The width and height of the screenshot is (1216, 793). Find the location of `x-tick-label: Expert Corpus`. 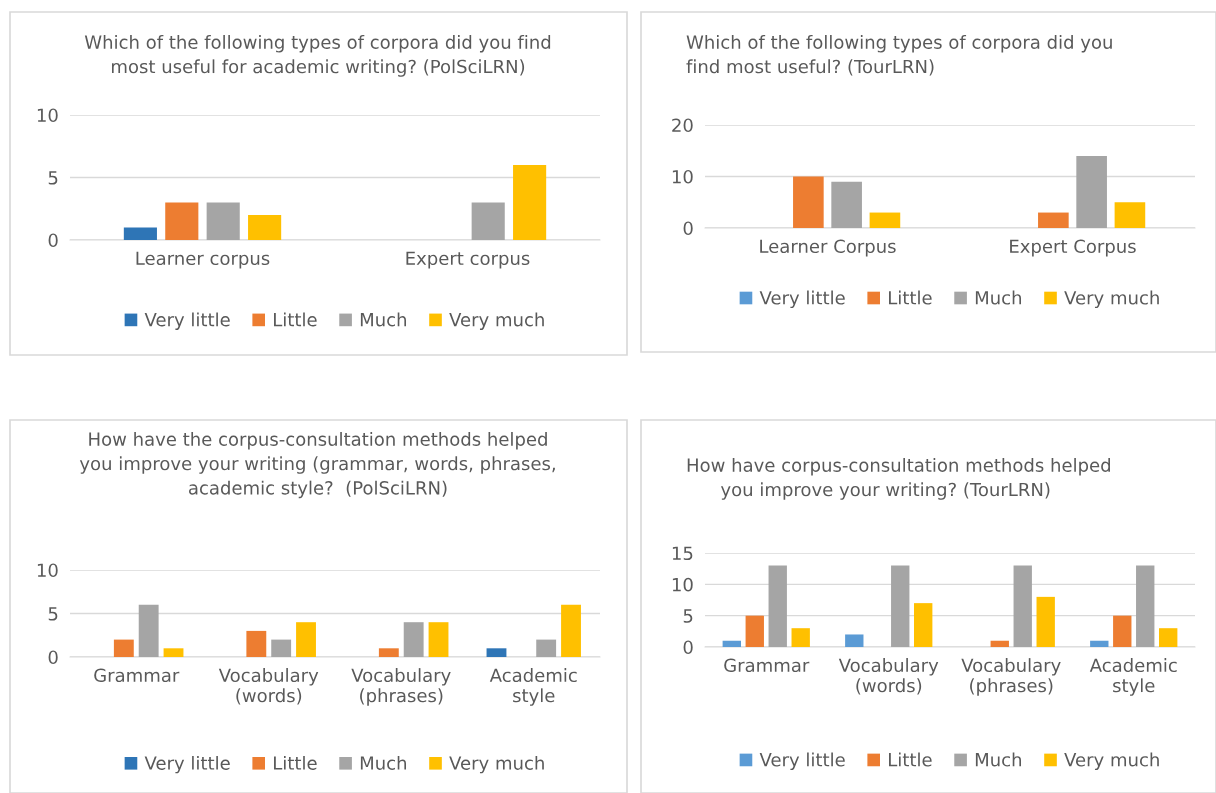

x-tick-label: Expert Corpus is located at coordinates (1073, 248).